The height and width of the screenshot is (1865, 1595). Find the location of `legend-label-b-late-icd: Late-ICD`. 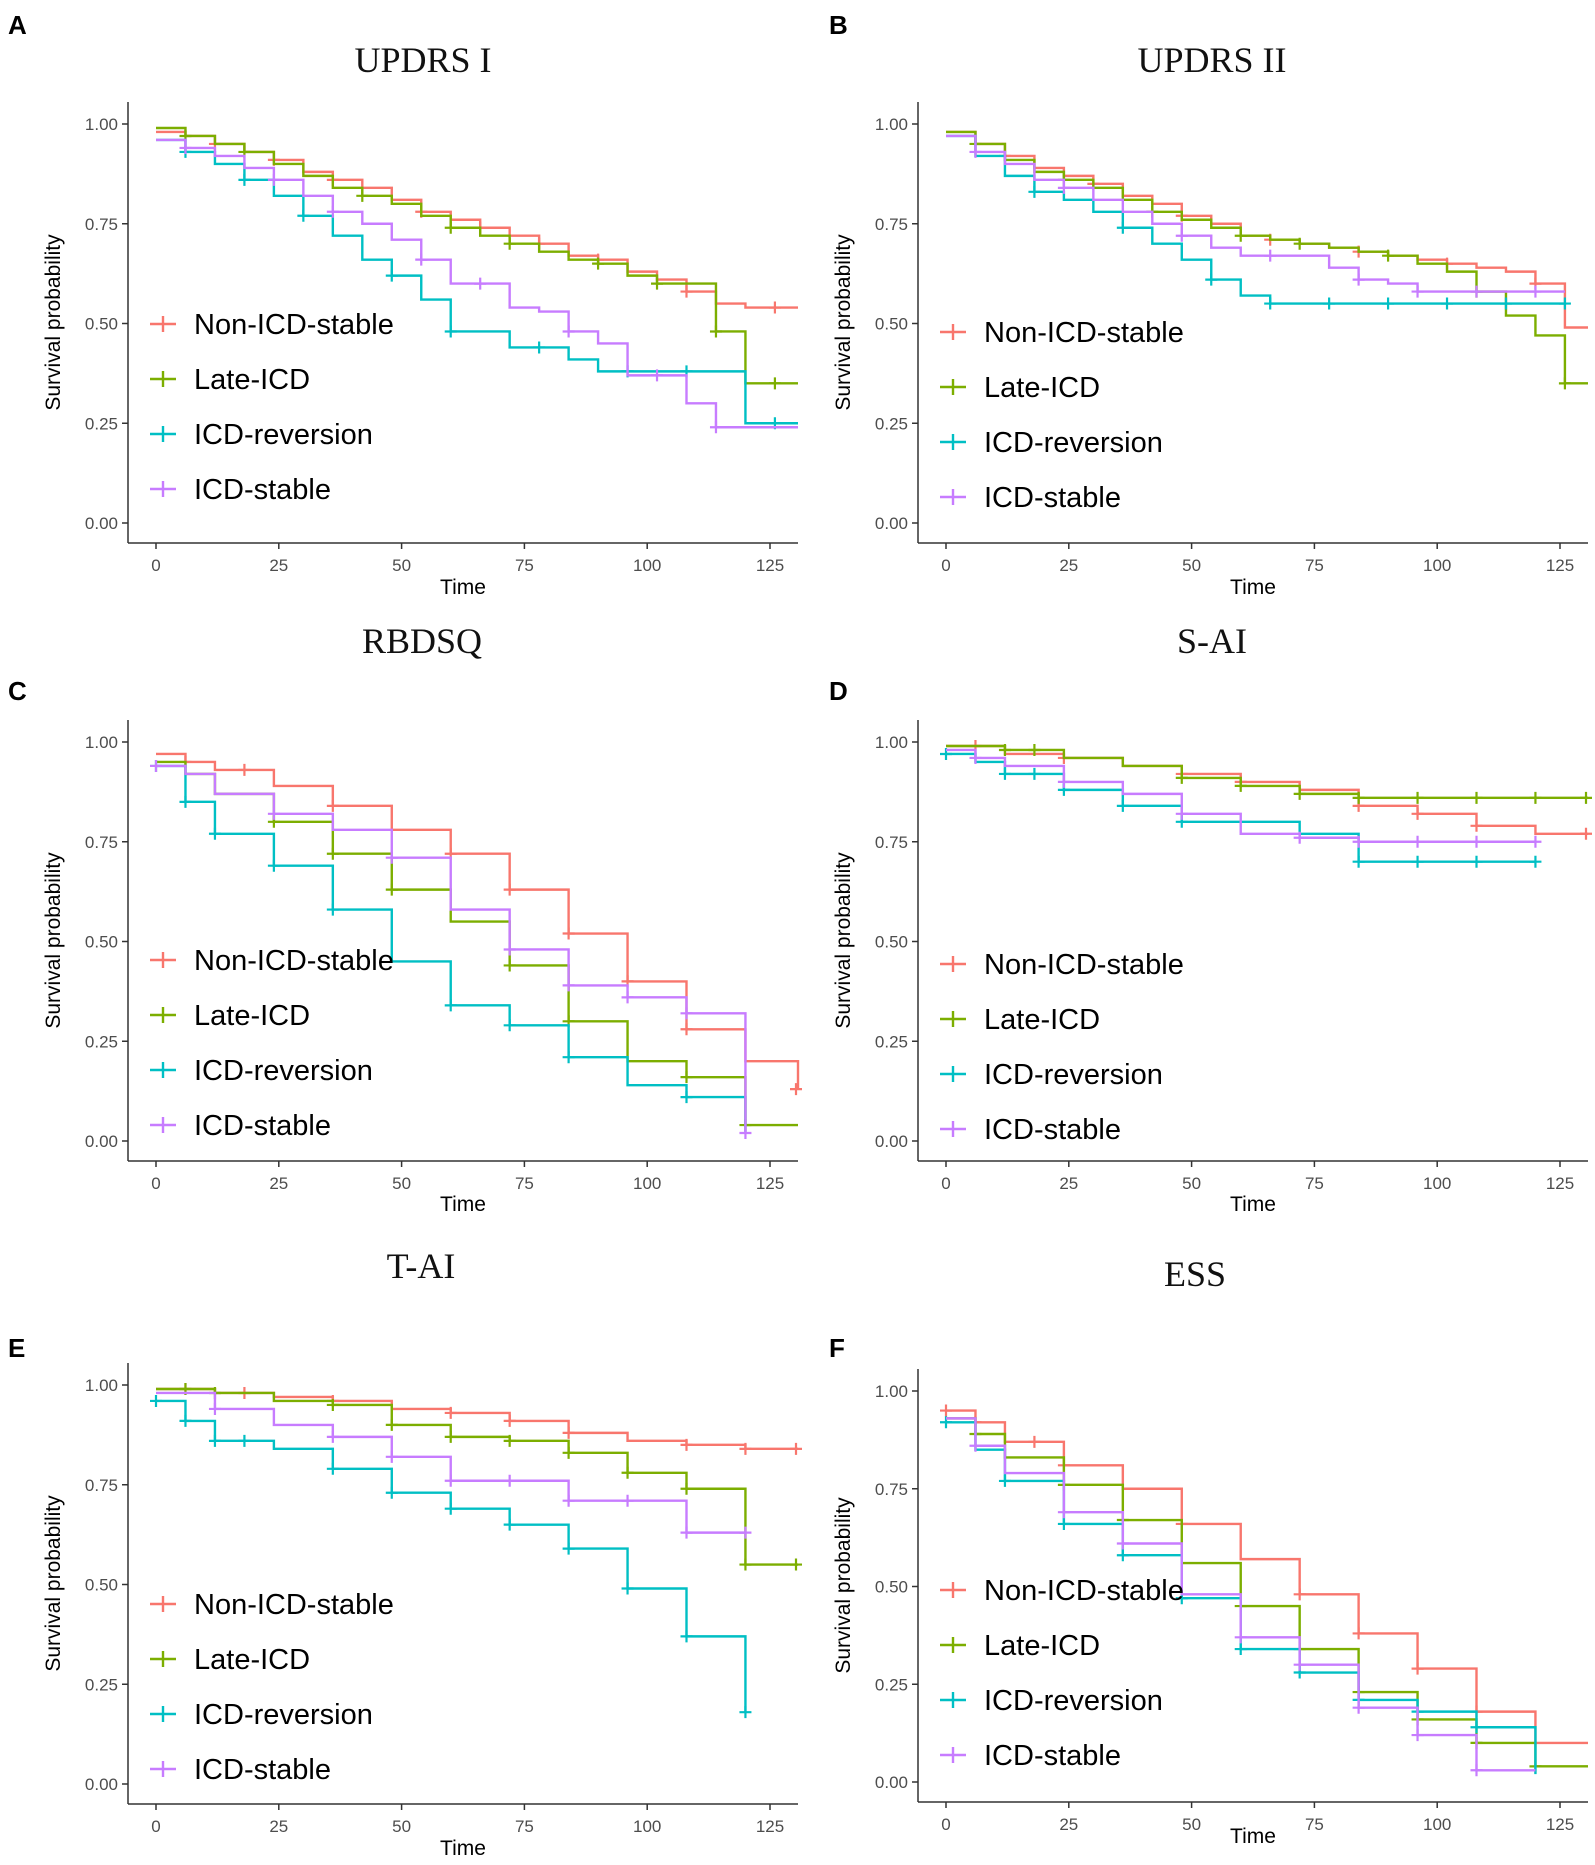

legend-label-b-late-icd: Late-ICD is located at coordinates (1042, 388).